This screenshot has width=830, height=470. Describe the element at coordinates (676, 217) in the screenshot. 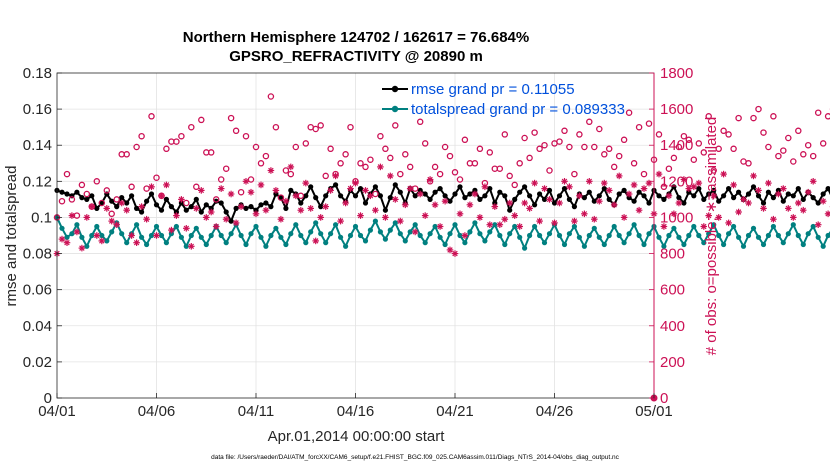

I see `right-y-tick-label: 1000` at that location.